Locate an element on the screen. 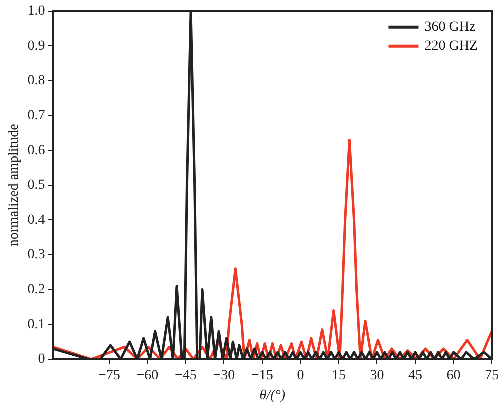 The width and height of the screenshot is (504, 406). x-tick-label: −45 is located at coordinates (185, 376).